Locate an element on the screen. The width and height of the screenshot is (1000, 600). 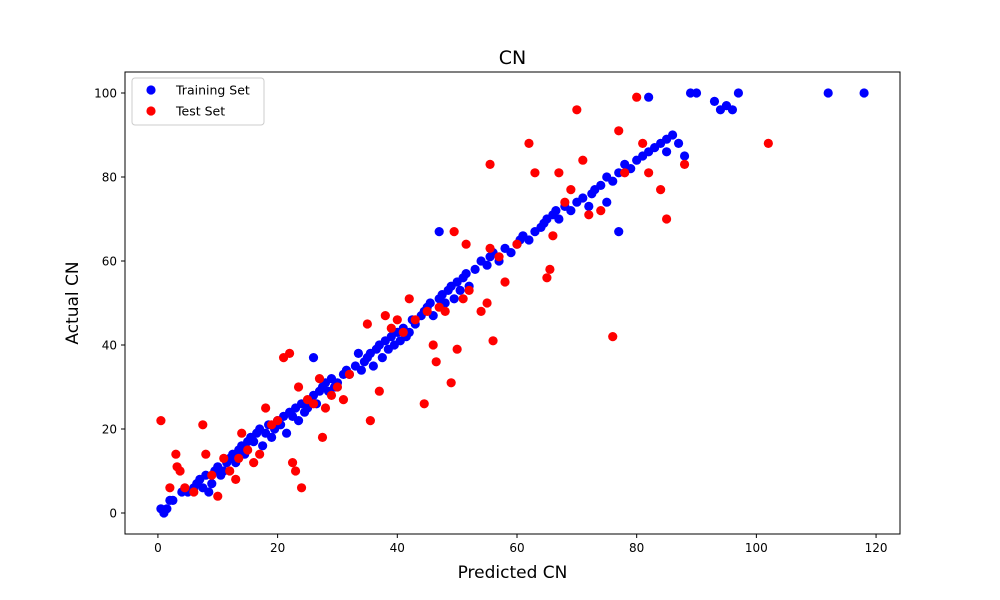
y-tick-label-0: 0 is located at coordinates (113, 514).